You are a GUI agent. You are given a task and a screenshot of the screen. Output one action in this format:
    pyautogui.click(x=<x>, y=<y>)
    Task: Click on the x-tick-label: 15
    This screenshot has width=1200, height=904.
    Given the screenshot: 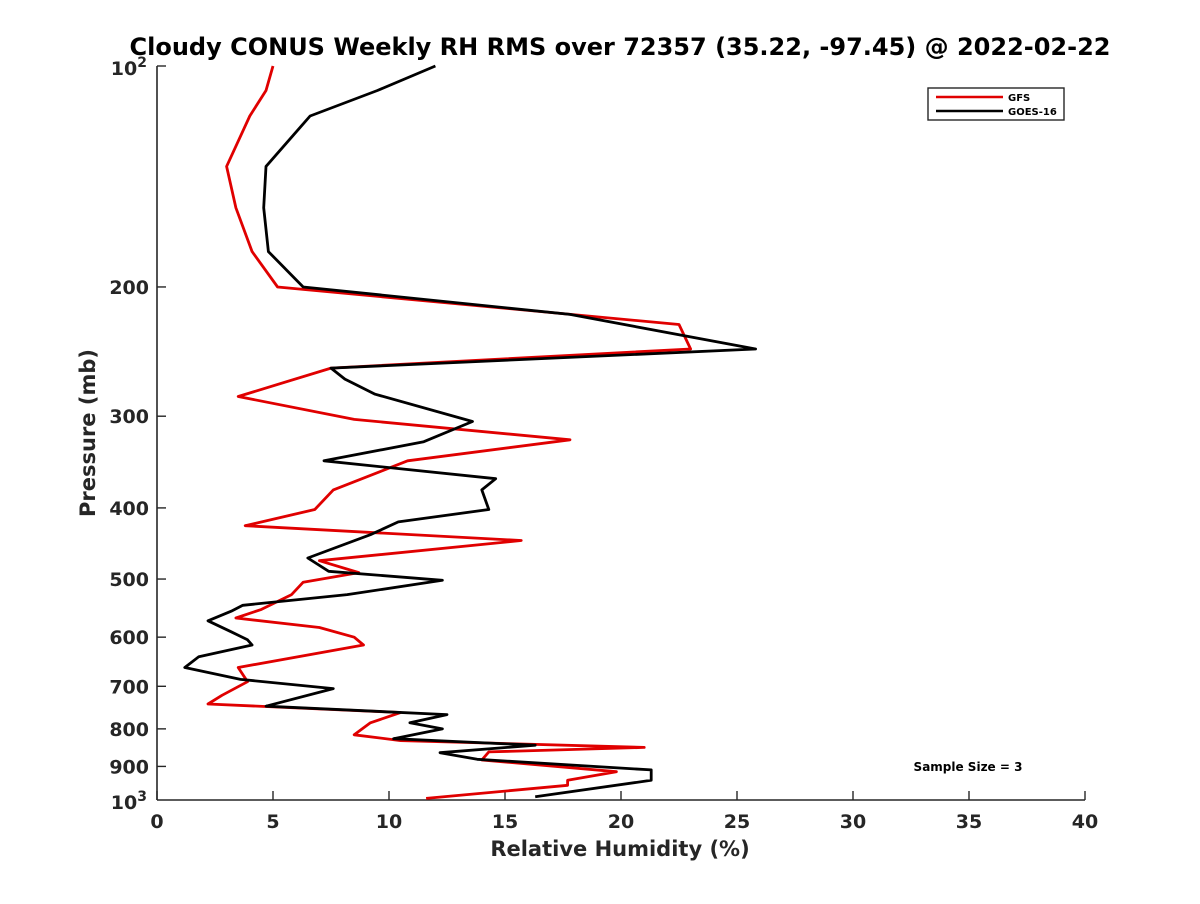 What is the action you would take?
    pyautogui.click(x=505, y=822)
    